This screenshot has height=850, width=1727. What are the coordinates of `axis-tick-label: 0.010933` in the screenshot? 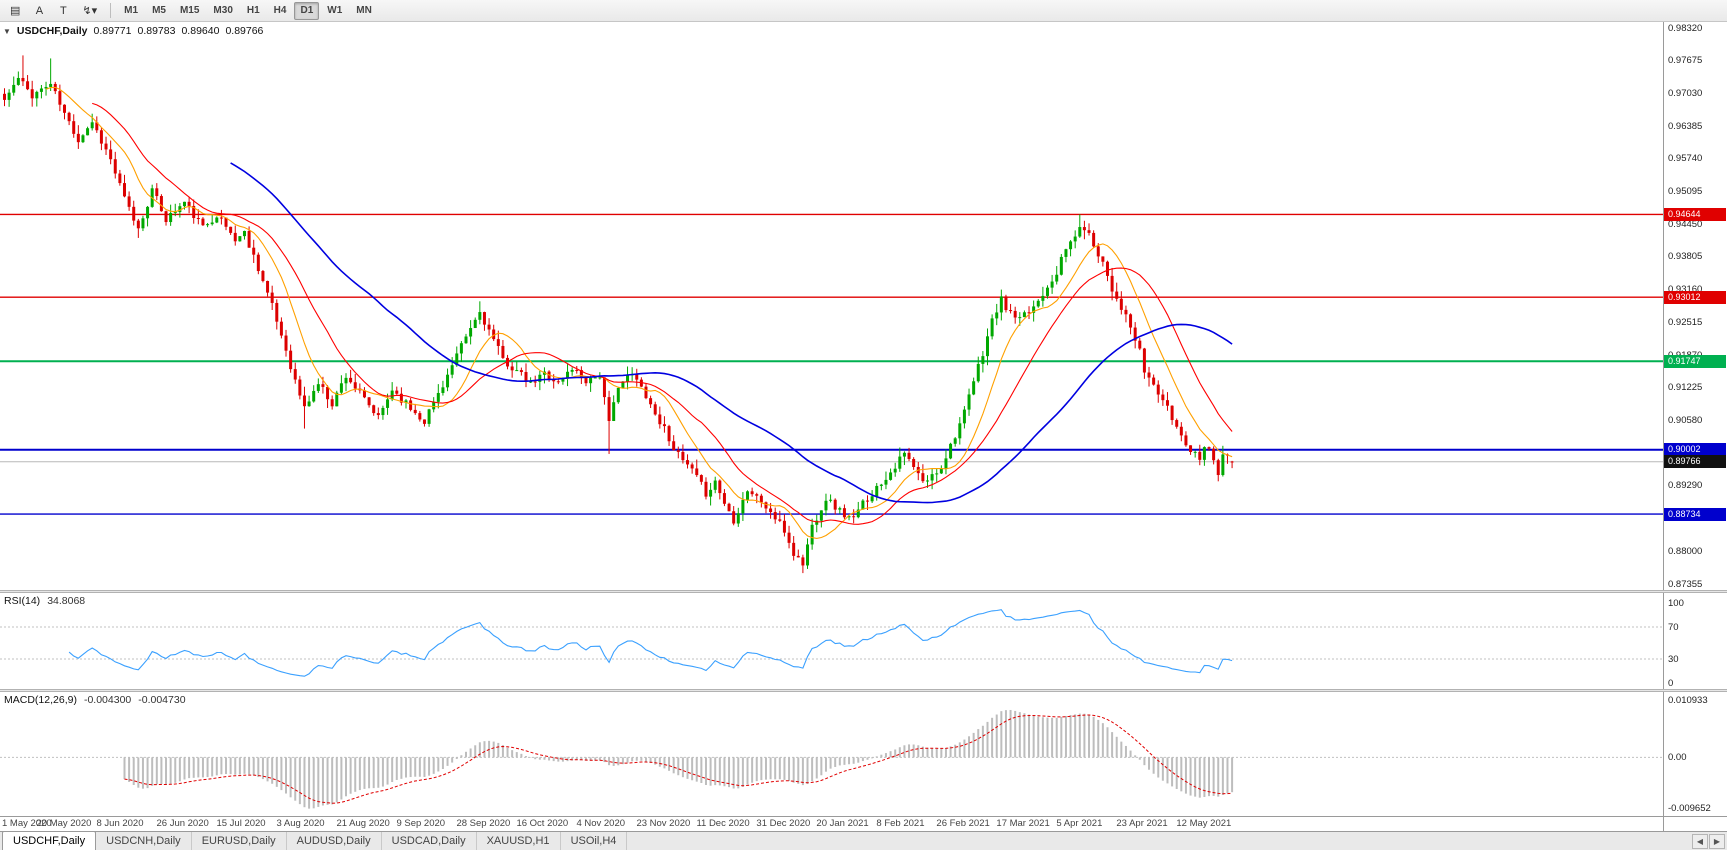 It's located at (1688, 700).